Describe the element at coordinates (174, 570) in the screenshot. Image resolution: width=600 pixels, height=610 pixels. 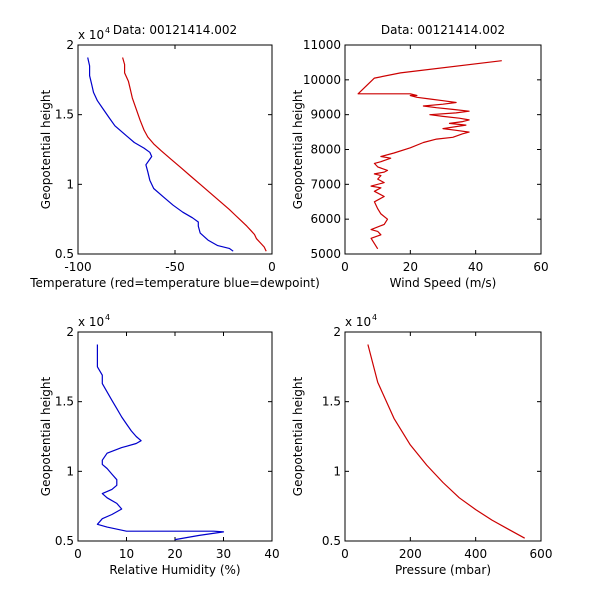
I see `x-axis-label: Relative Humidity (%)` at that location.